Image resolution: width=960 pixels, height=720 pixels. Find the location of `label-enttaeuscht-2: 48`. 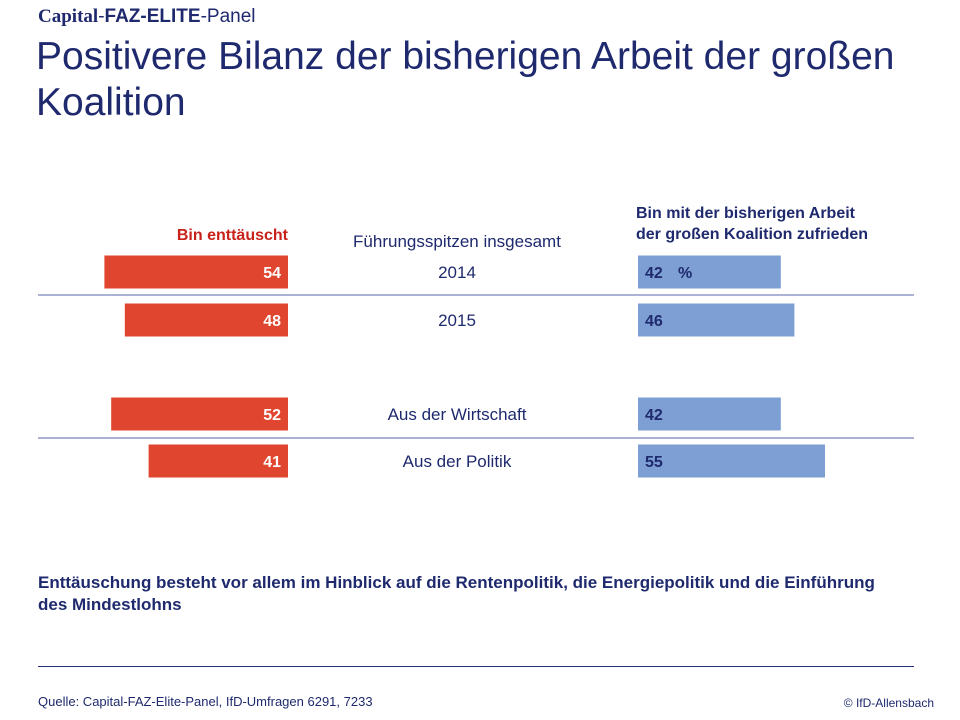

label-enttaeuscht-2: 48 is located at coordinates (272, 321).